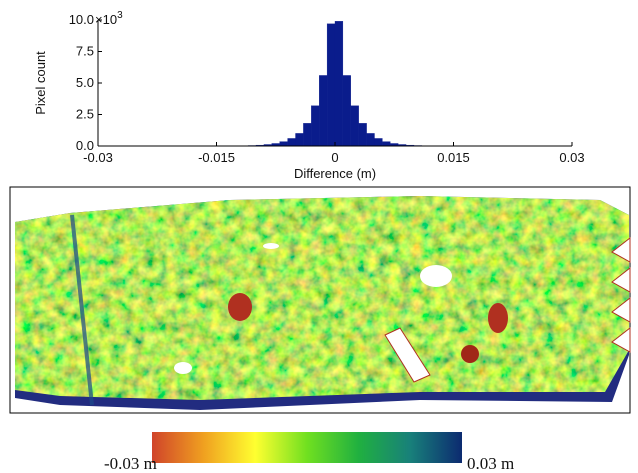  Describe the element at coordinates (490, 463) in the screenshot. I see `colorbar-max-label: 0.03 m` at that location.